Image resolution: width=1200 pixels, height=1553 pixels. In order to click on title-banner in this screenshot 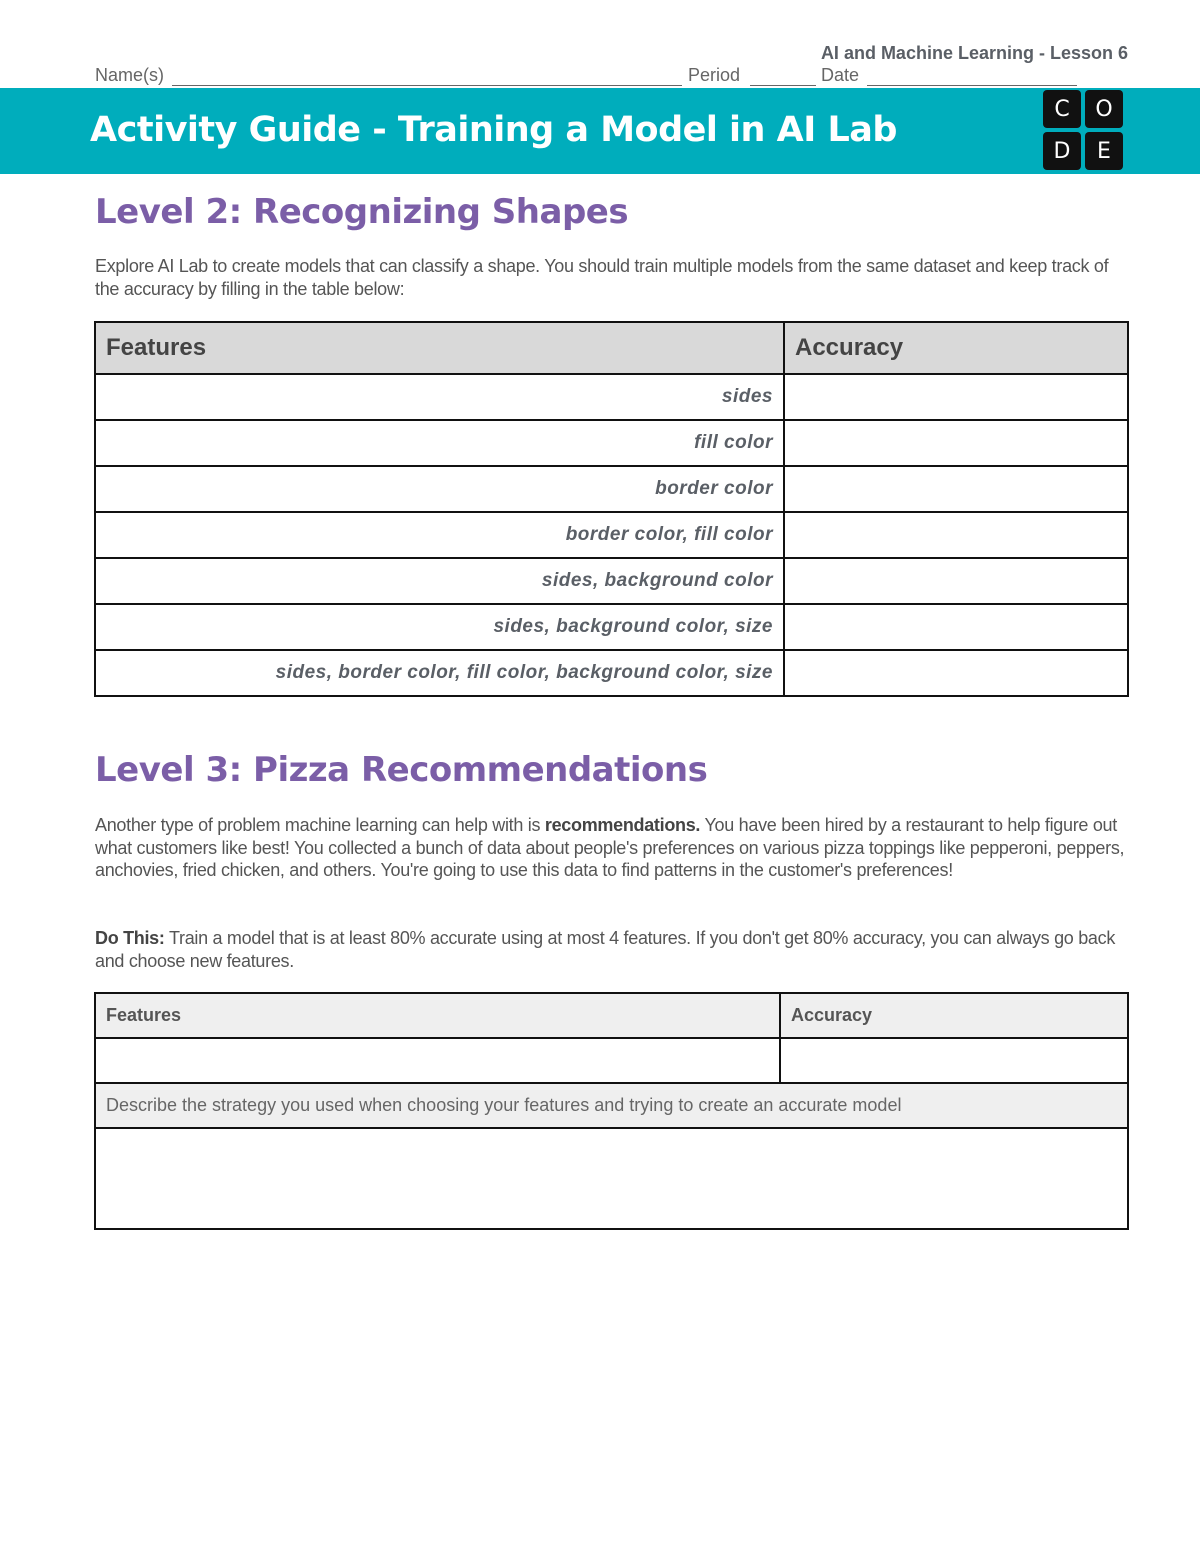, I will do `click(600, 131)`.